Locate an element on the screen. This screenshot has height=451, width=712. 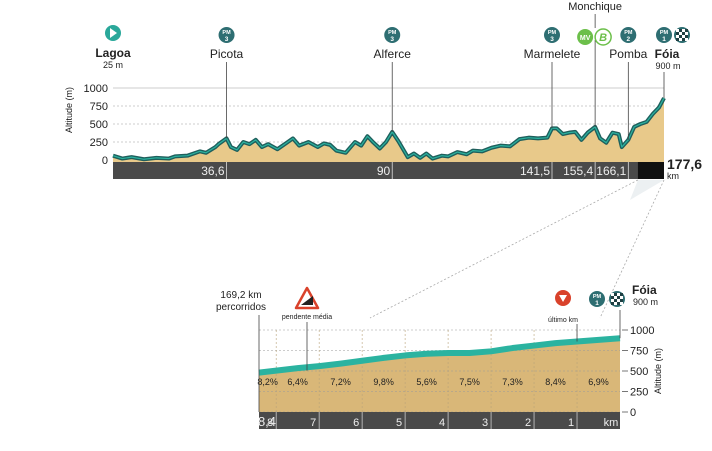
y-tick-label: 750 is located at coordinates (99, 107).